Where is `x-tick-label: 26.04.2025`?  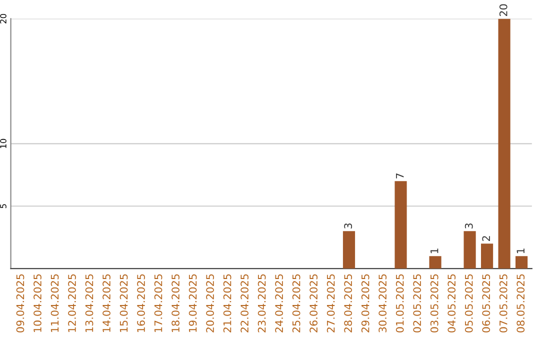 x-tick-label: 26.04.2025 is located at coordinates (314, 303).